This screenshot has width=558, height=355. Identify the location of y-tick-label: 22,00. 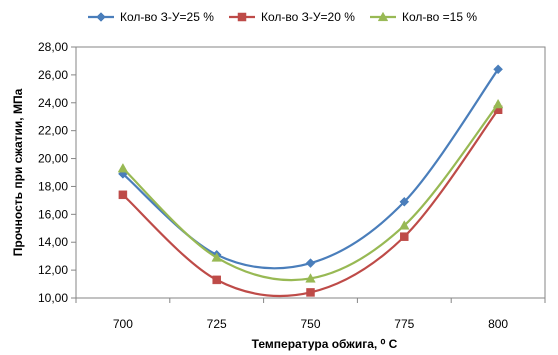
(53, 131).